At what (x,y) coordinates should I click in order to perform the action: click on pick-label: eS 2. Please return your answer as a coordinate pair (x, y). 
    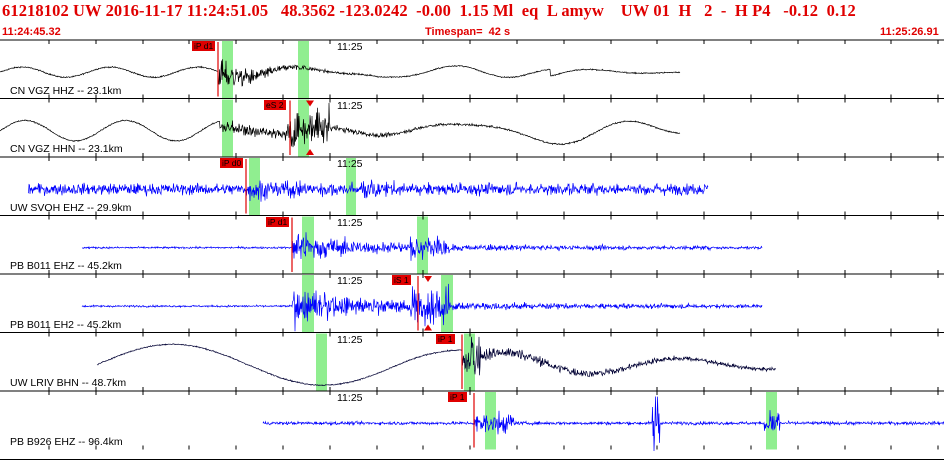
    Looking at the image, I should click on (275, 104).